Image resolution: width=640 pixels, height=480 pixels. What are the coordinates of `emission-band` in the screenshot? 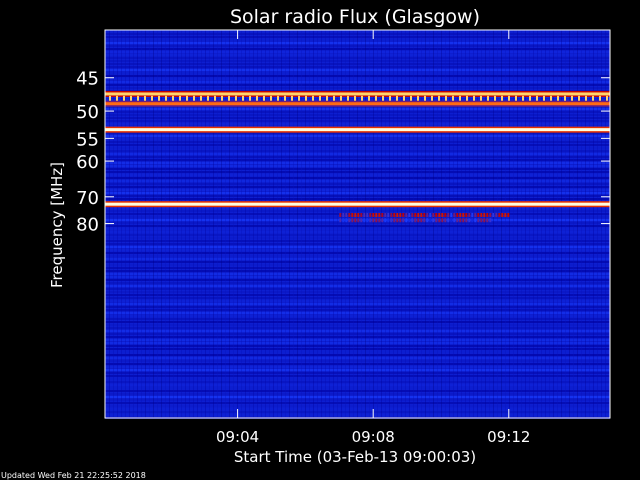 It's located at (357, 104).